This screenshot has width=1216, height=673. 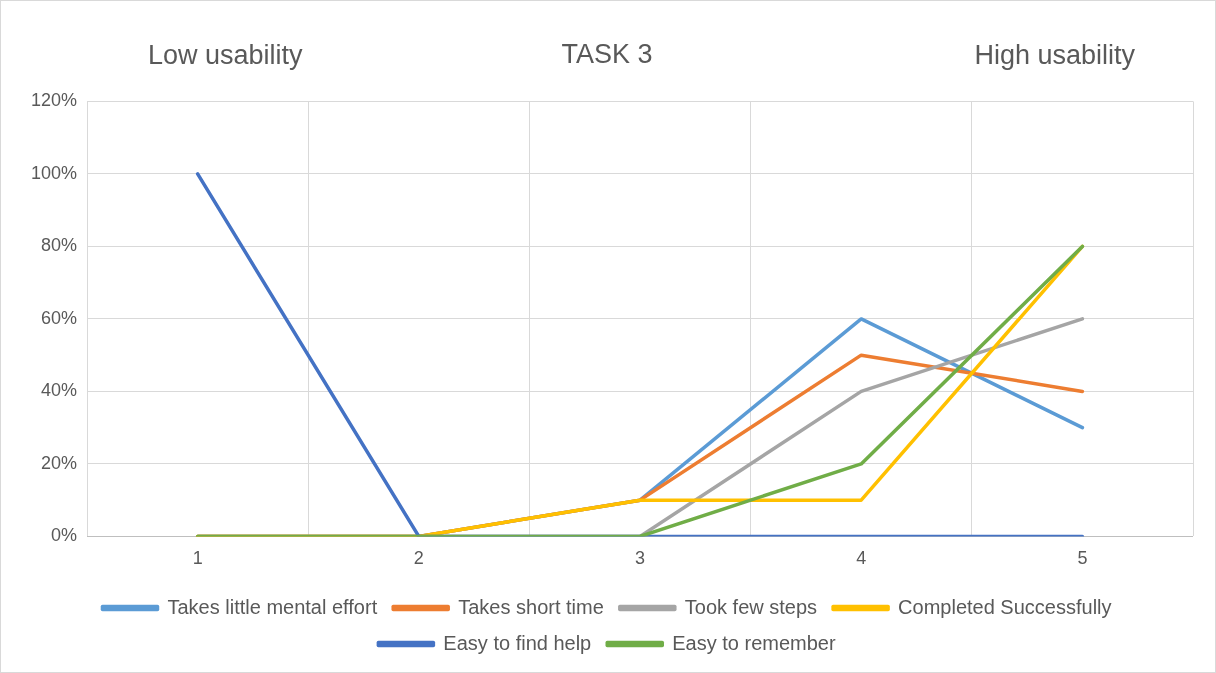 I want to click on x-tick-label: 5, so click(x=1082, y=558).